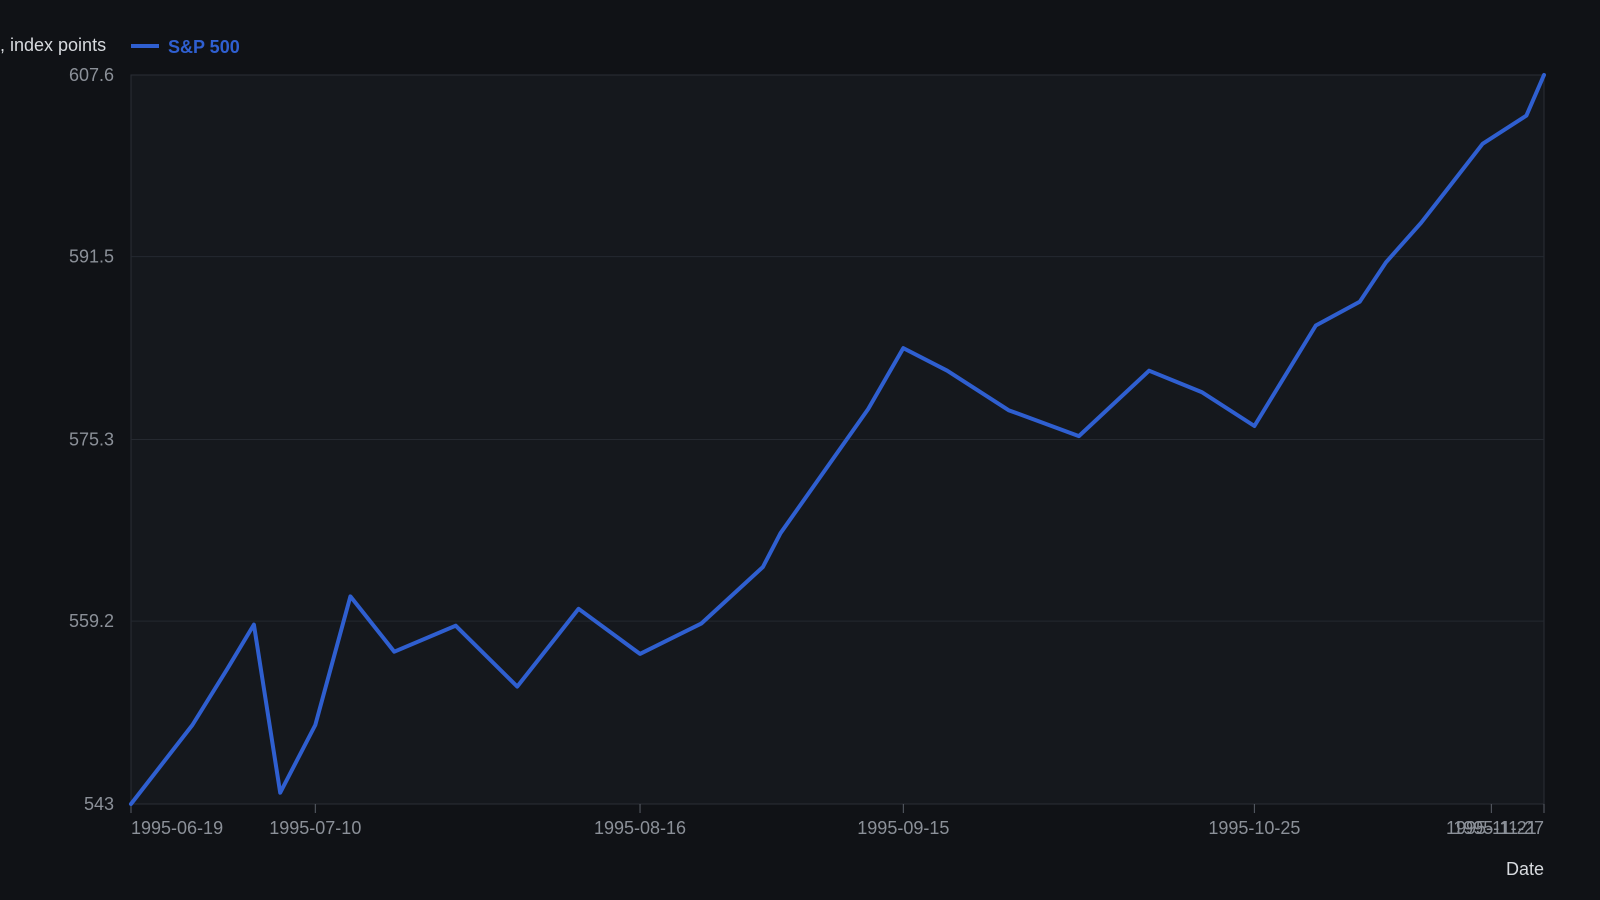  What do you see at coordinates (91, 621) in the screenshot?
I see `y-tick-label: 559.2` at bounding box center [91, 621].